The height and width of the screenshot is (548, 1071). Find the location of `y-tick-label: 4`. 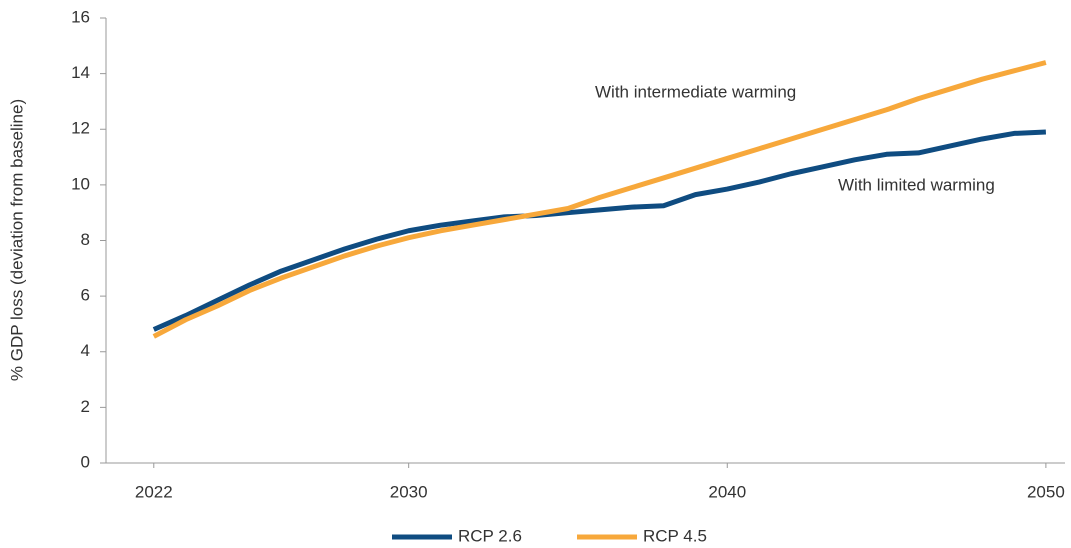

y-tick-label: 4 is located at coordinates (85, 350).